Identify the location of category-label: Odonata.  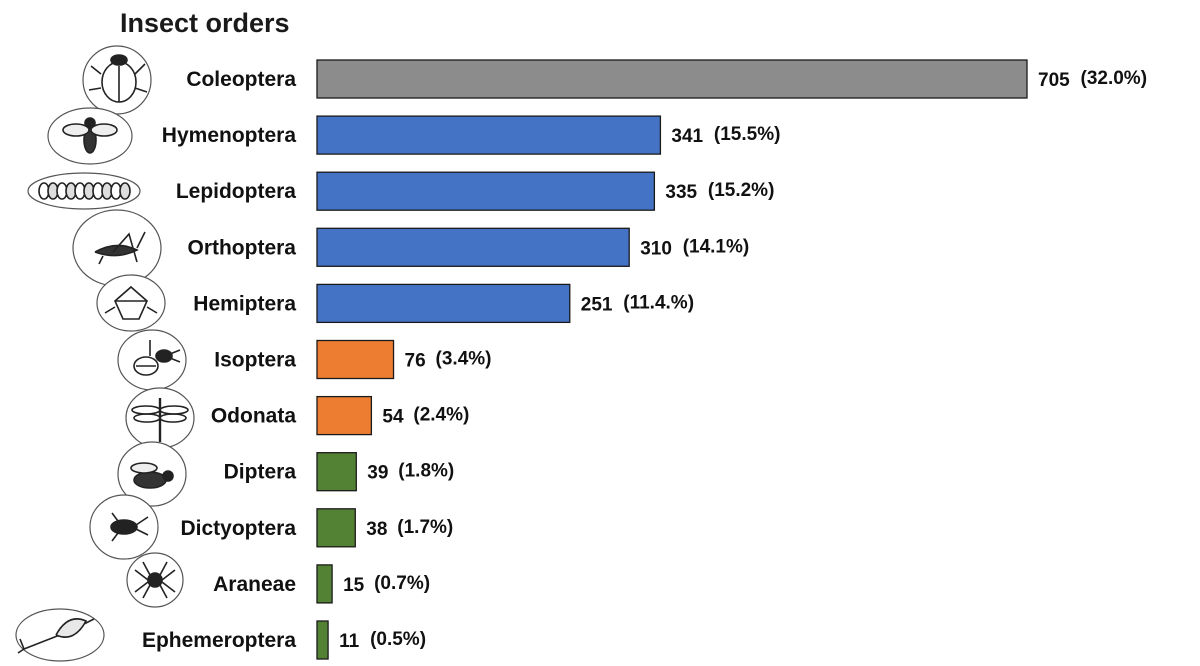
(253, 416).